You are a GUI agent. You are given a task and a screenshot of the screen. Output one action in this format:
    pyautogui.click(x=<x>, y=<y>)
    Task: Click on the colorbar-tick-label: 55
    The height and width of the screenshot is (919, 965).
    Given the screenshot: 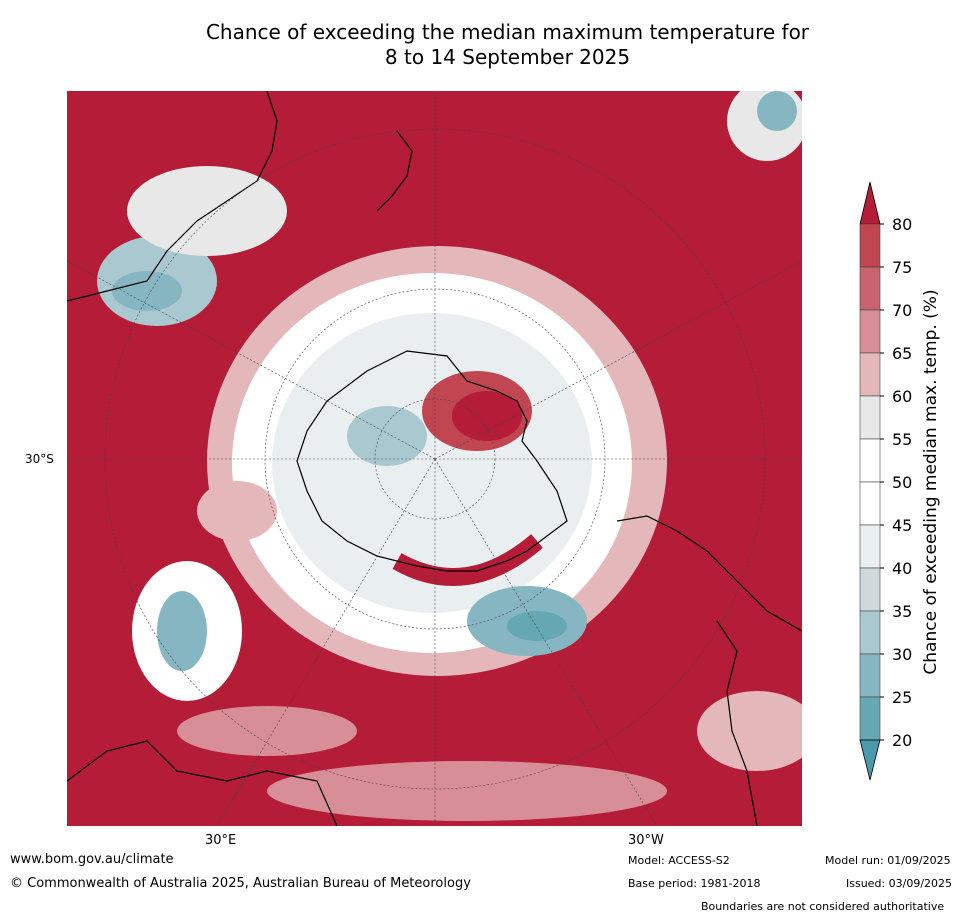 What is the action you would take?
    pyautogui.click(x=902, y=439)
    